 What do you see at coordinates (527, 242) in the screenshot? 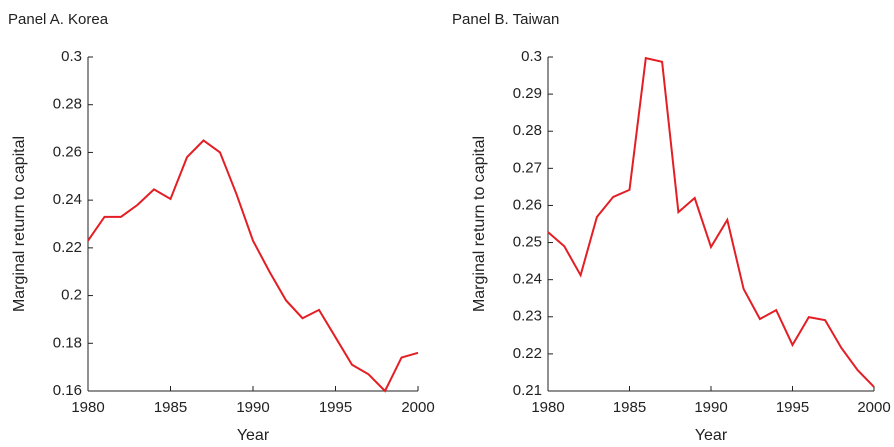
I see `y-tick-label: 0.25` at bounding box center [527, 242].